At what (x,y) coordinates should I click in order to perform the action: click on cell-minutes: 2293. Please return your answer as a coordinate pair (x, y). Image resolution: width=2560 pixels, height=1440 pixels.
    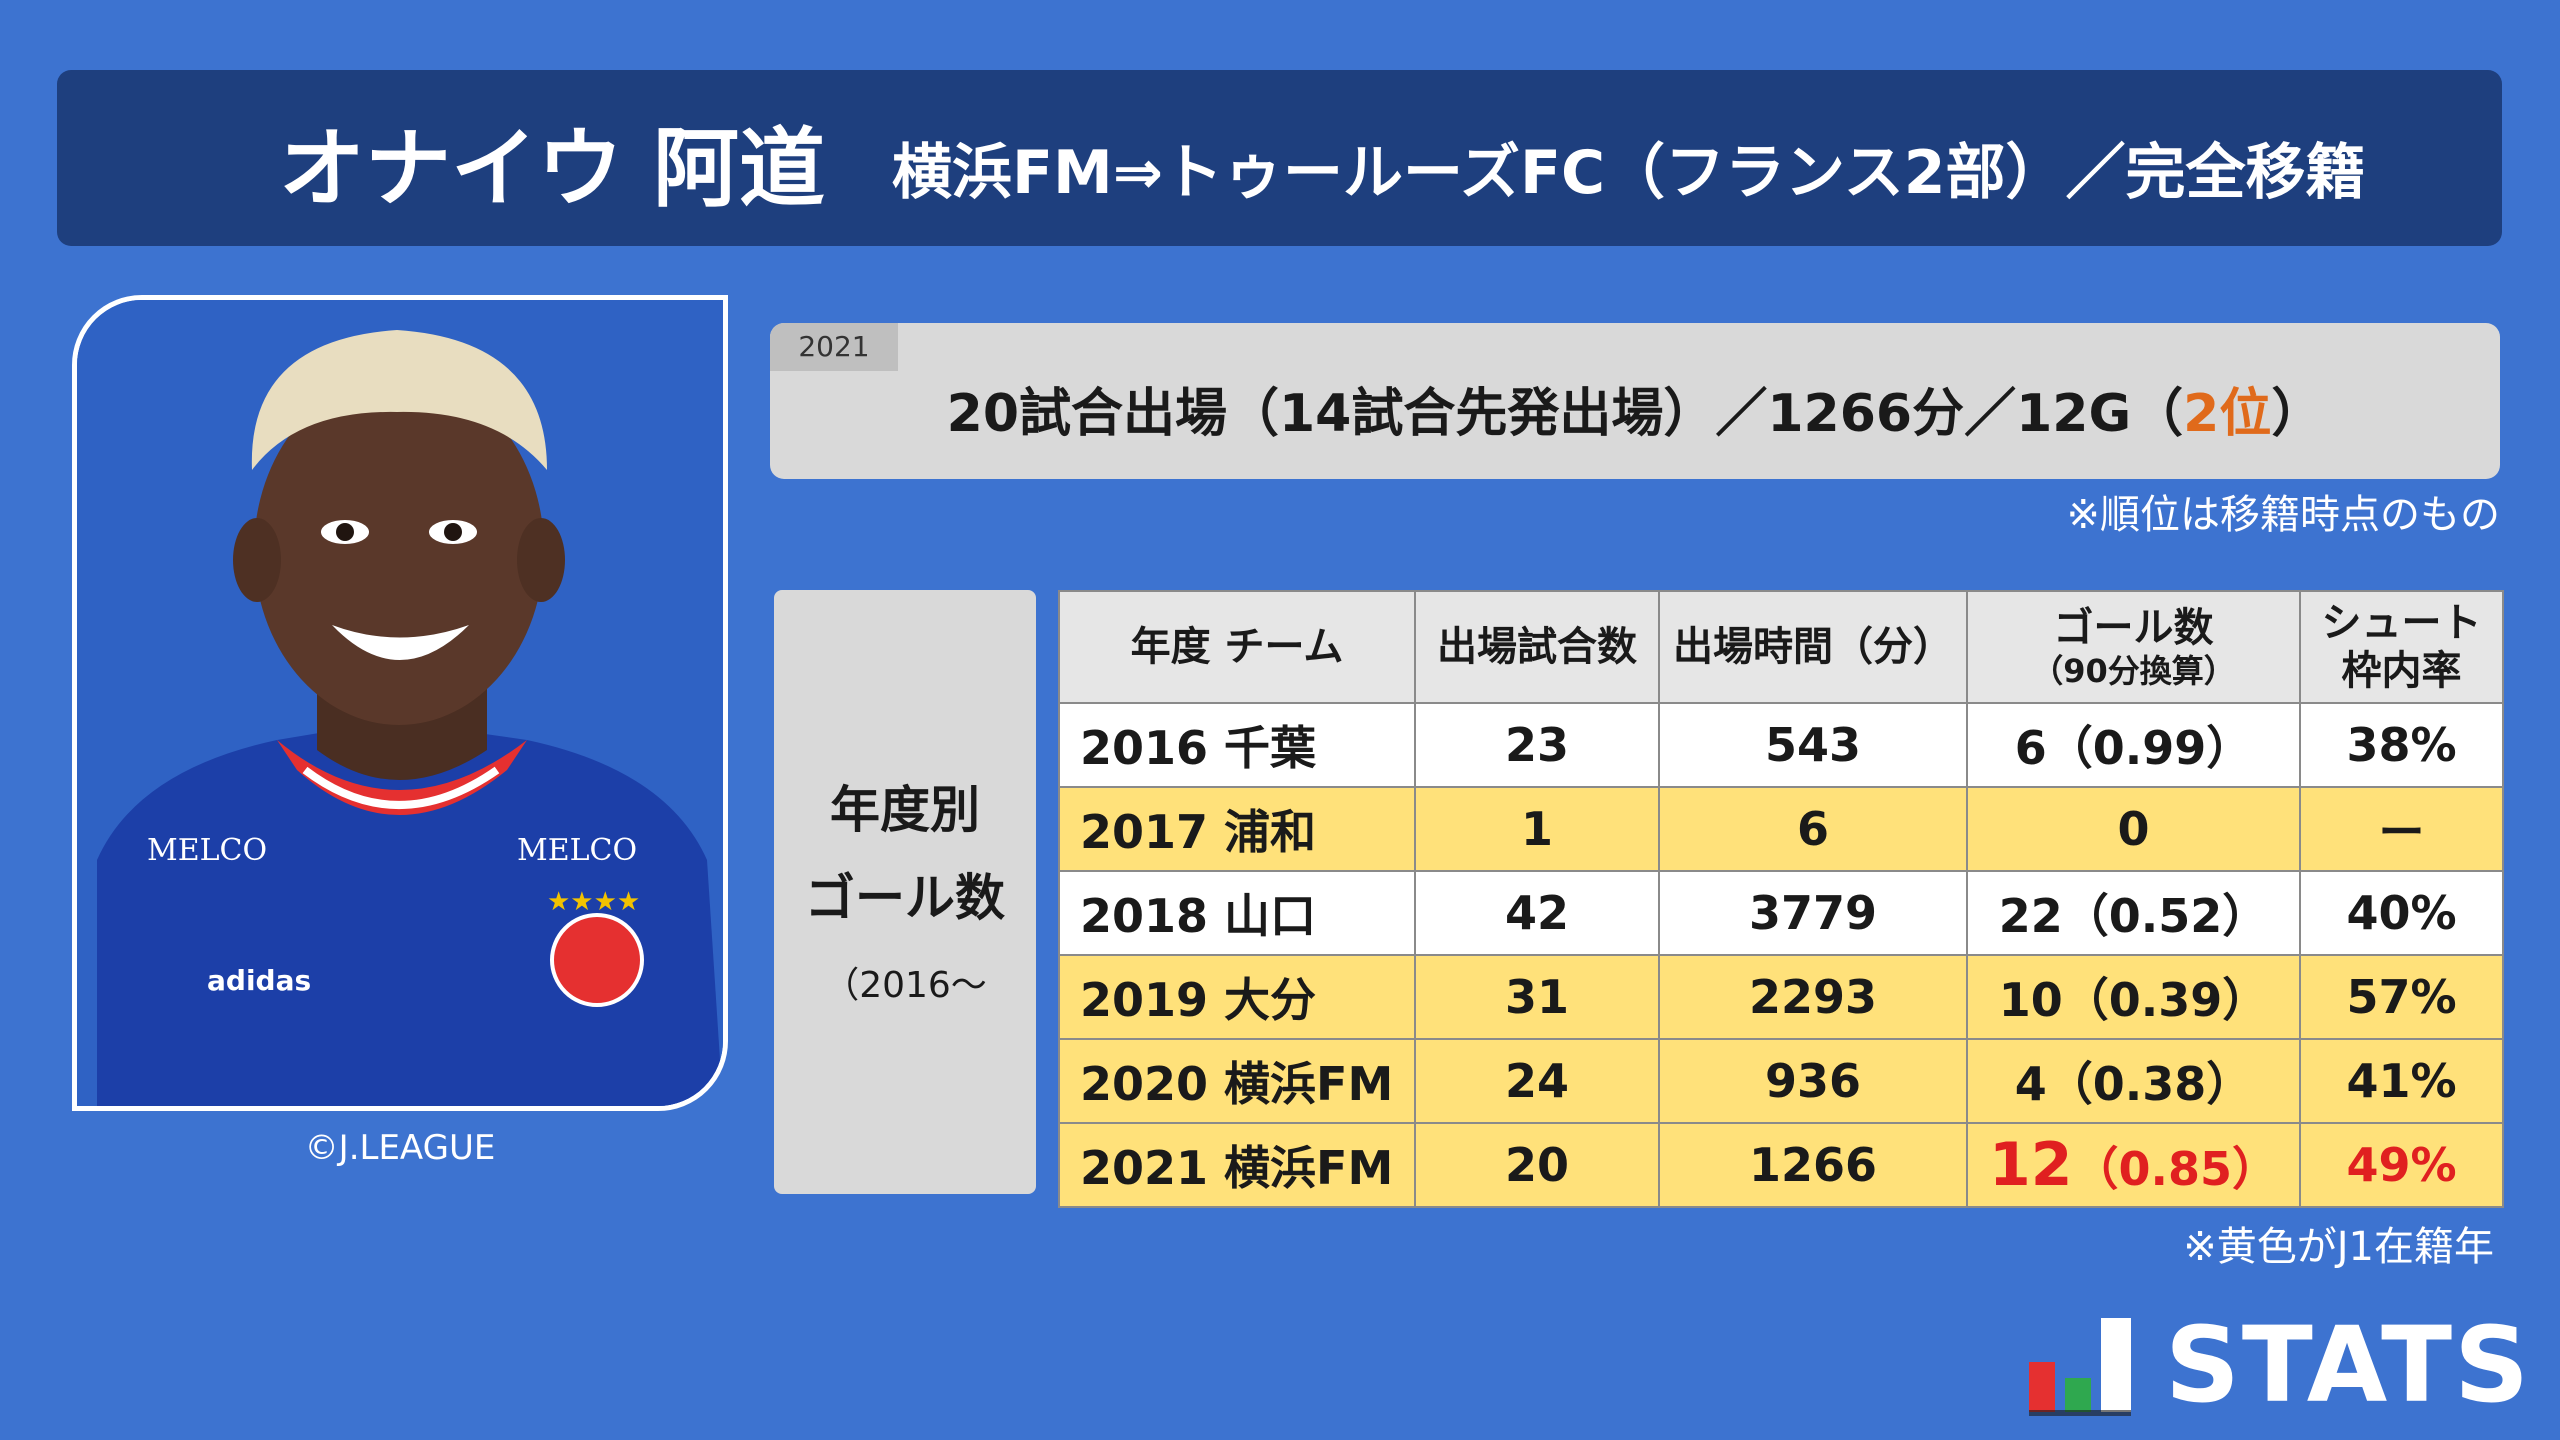
    Looking at the image, I should click on (1813, 997).